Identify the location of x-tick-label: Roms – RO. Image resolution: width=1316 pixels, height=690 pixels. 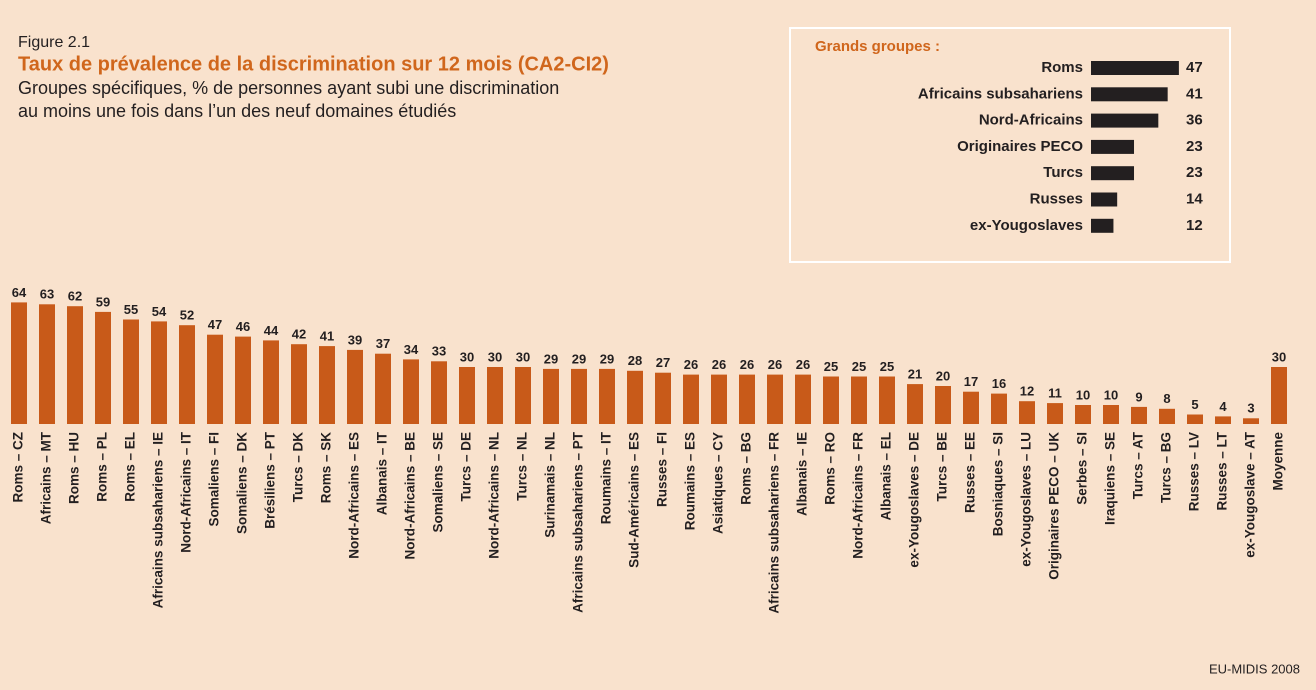
(830, 468).